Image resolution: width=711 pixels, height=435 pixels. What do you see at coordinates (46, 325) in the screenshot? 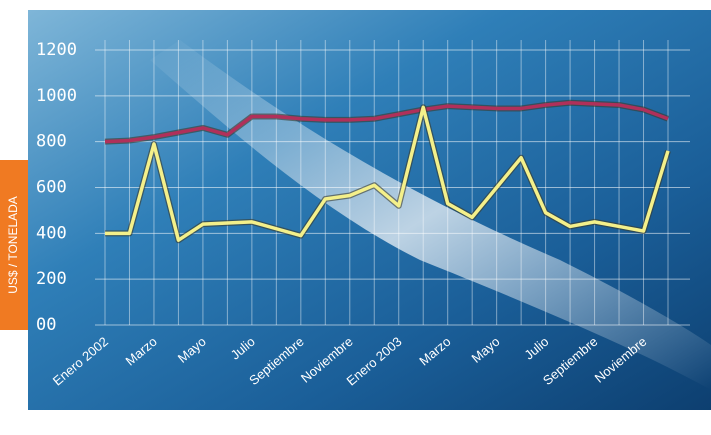
I see `y-tick-label: 00` at bounding box center [46, 325].